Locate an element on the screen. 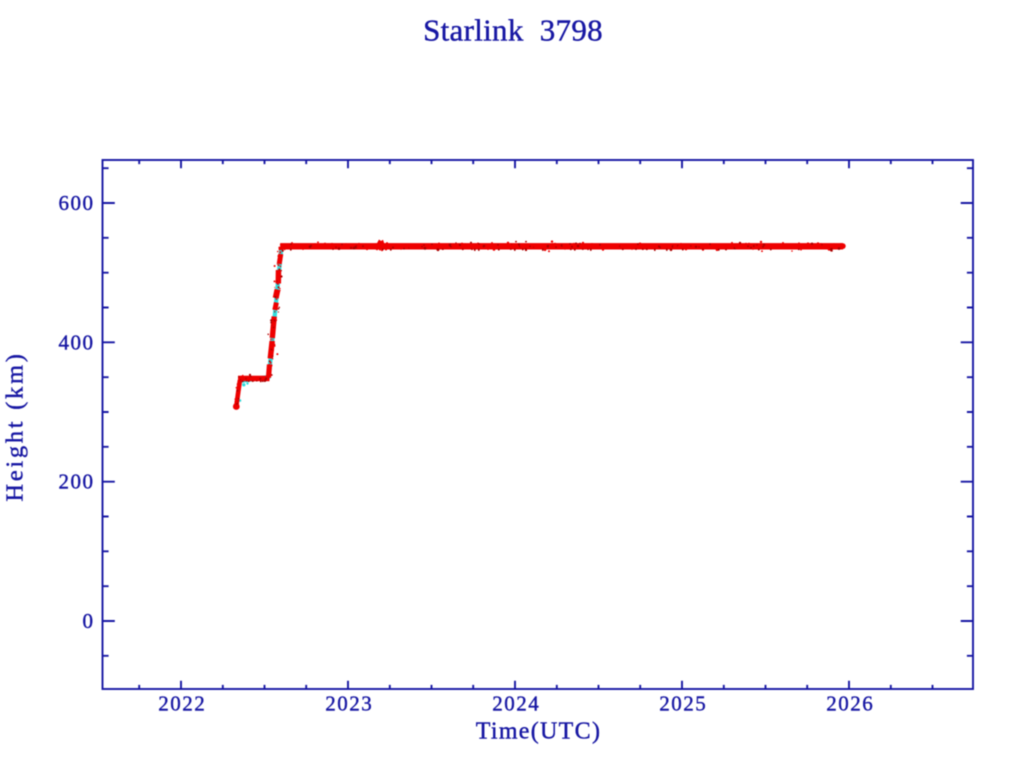 This screenshot has width=1024, height=768. svg-text: Starlink 3798 is located at coordinates (513, 30).